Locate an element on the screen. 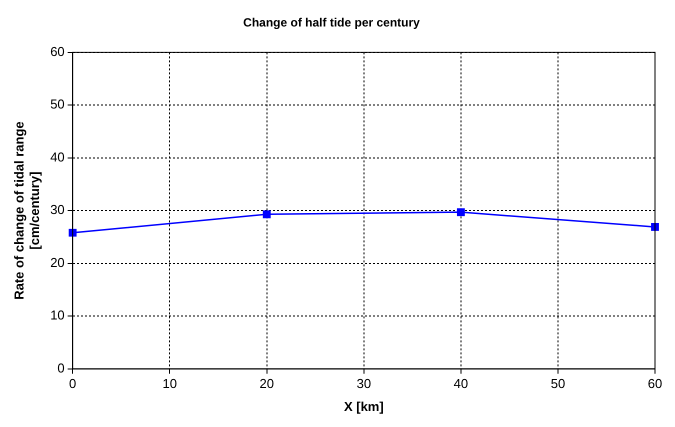  y-tick-label: 10 is located at coordinates (57, 315).